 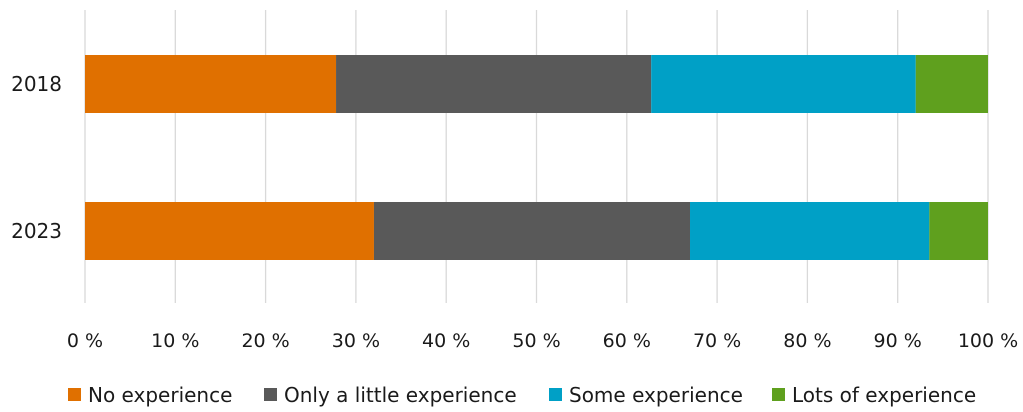 I want to click on legend-item-lots-of-experience: Lots of experience, so click(x=874, y=395).